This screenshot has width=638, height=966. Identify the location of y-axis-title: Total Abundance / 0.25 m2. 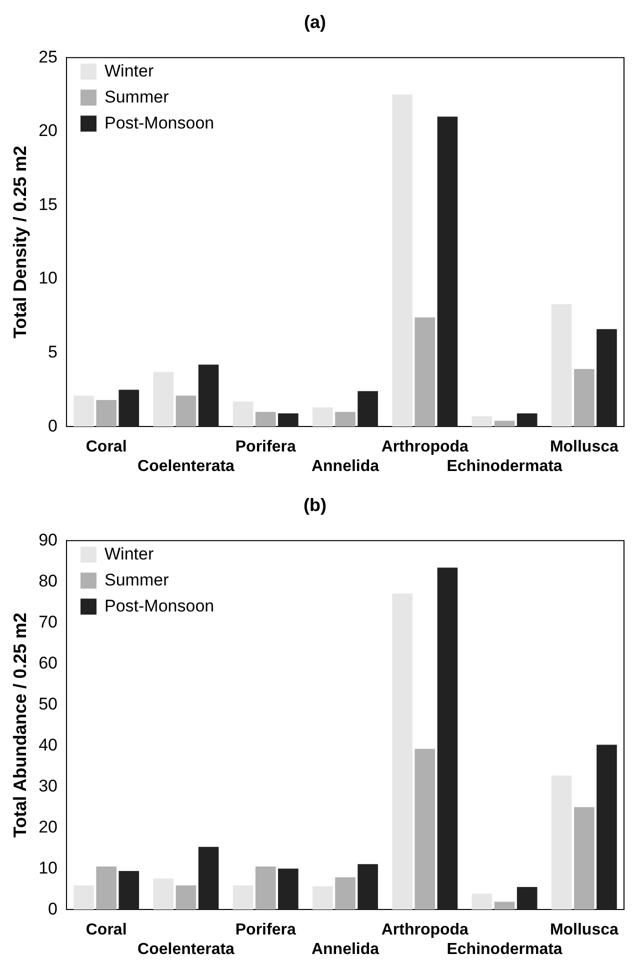
(20, 725).